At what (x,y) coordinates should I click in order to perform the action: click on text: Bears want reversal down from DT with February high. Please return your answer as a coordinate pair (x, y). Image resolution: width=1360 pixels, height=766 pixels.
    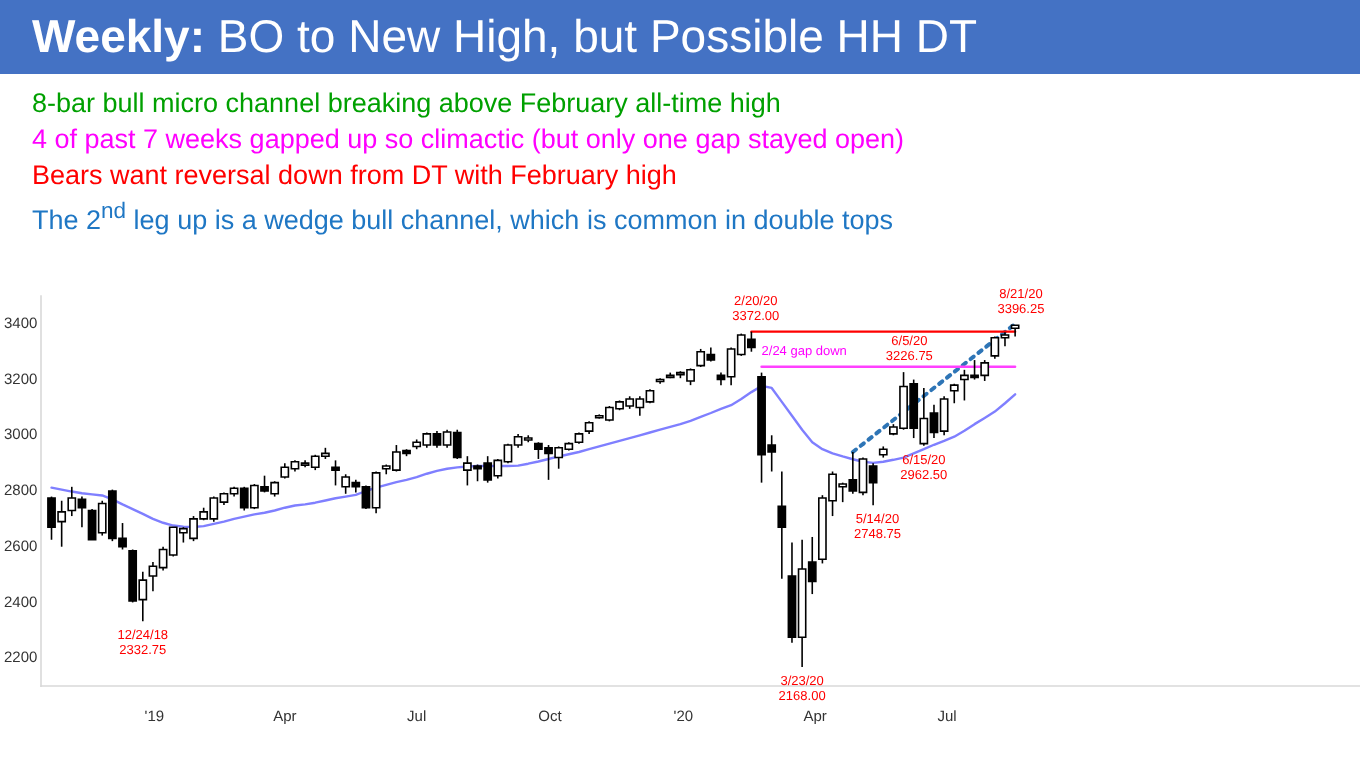
    Looking at the image, I should click on (355, 176).